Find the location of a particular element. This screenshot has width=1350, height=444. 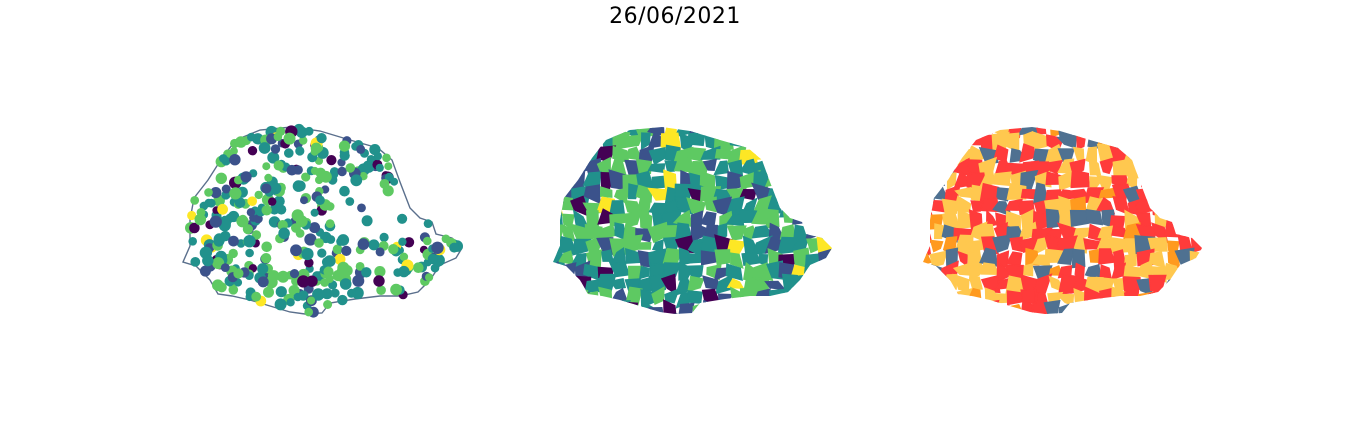

panel-points-map is located at coordinates (323, 220).